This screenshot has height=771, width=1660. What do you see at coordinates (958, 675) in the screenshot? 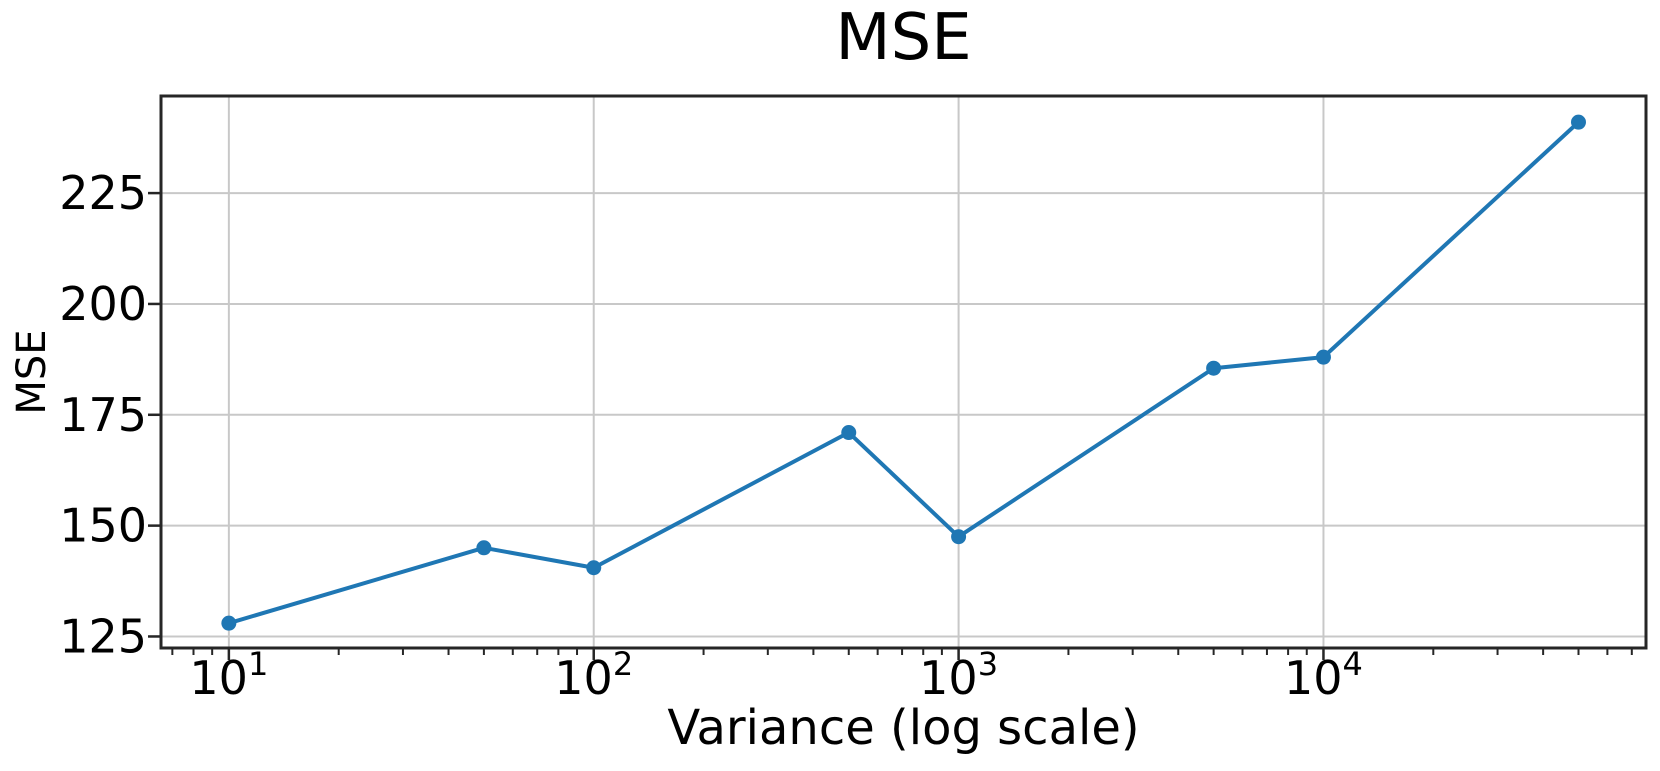
I see `x-tick-label: 10³` at bounding box center [958, 675].